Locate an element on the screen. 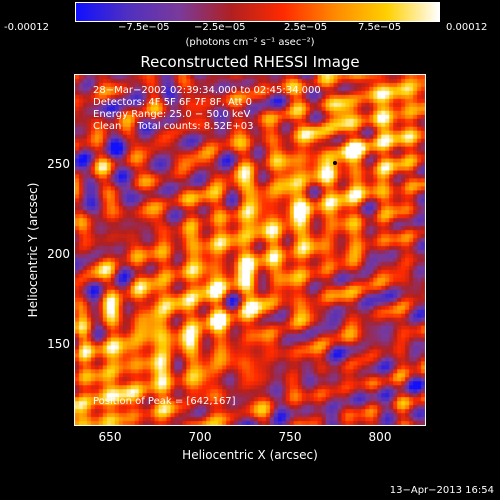 The width and height of the screenshot is (500, 500). colorbar-tick-4: 2.5e−05 is located at coordinates (306, 27).